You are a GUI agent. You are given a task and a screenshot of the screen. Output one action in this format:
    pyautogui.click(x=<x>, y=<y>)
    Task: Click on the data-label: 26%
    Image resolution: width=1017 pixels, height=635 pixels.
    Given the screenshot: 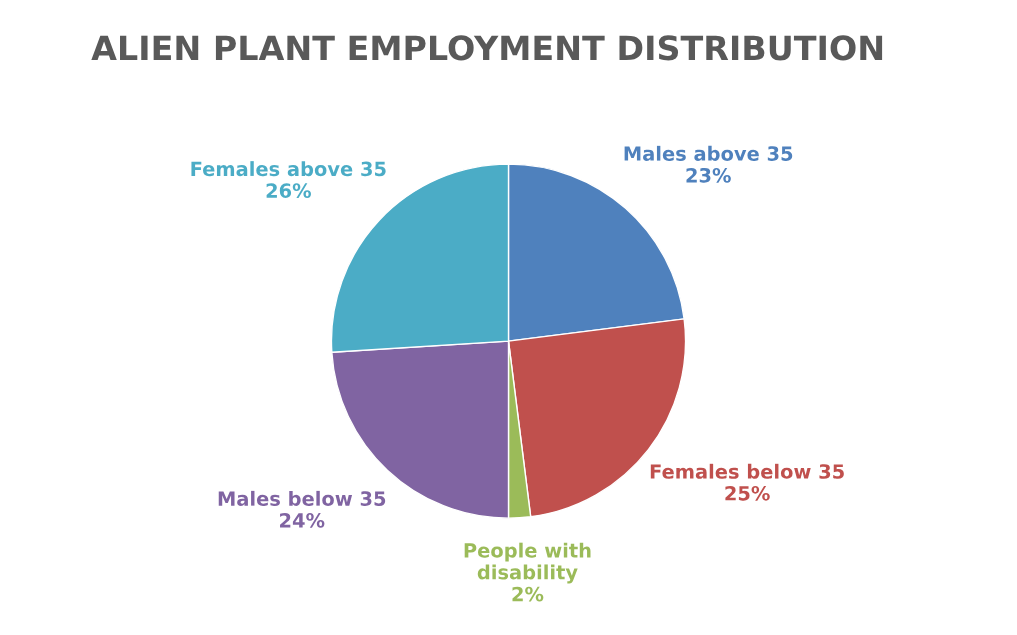 What is the action you would take?
    pyautogui.click(x=288, y=190)
    